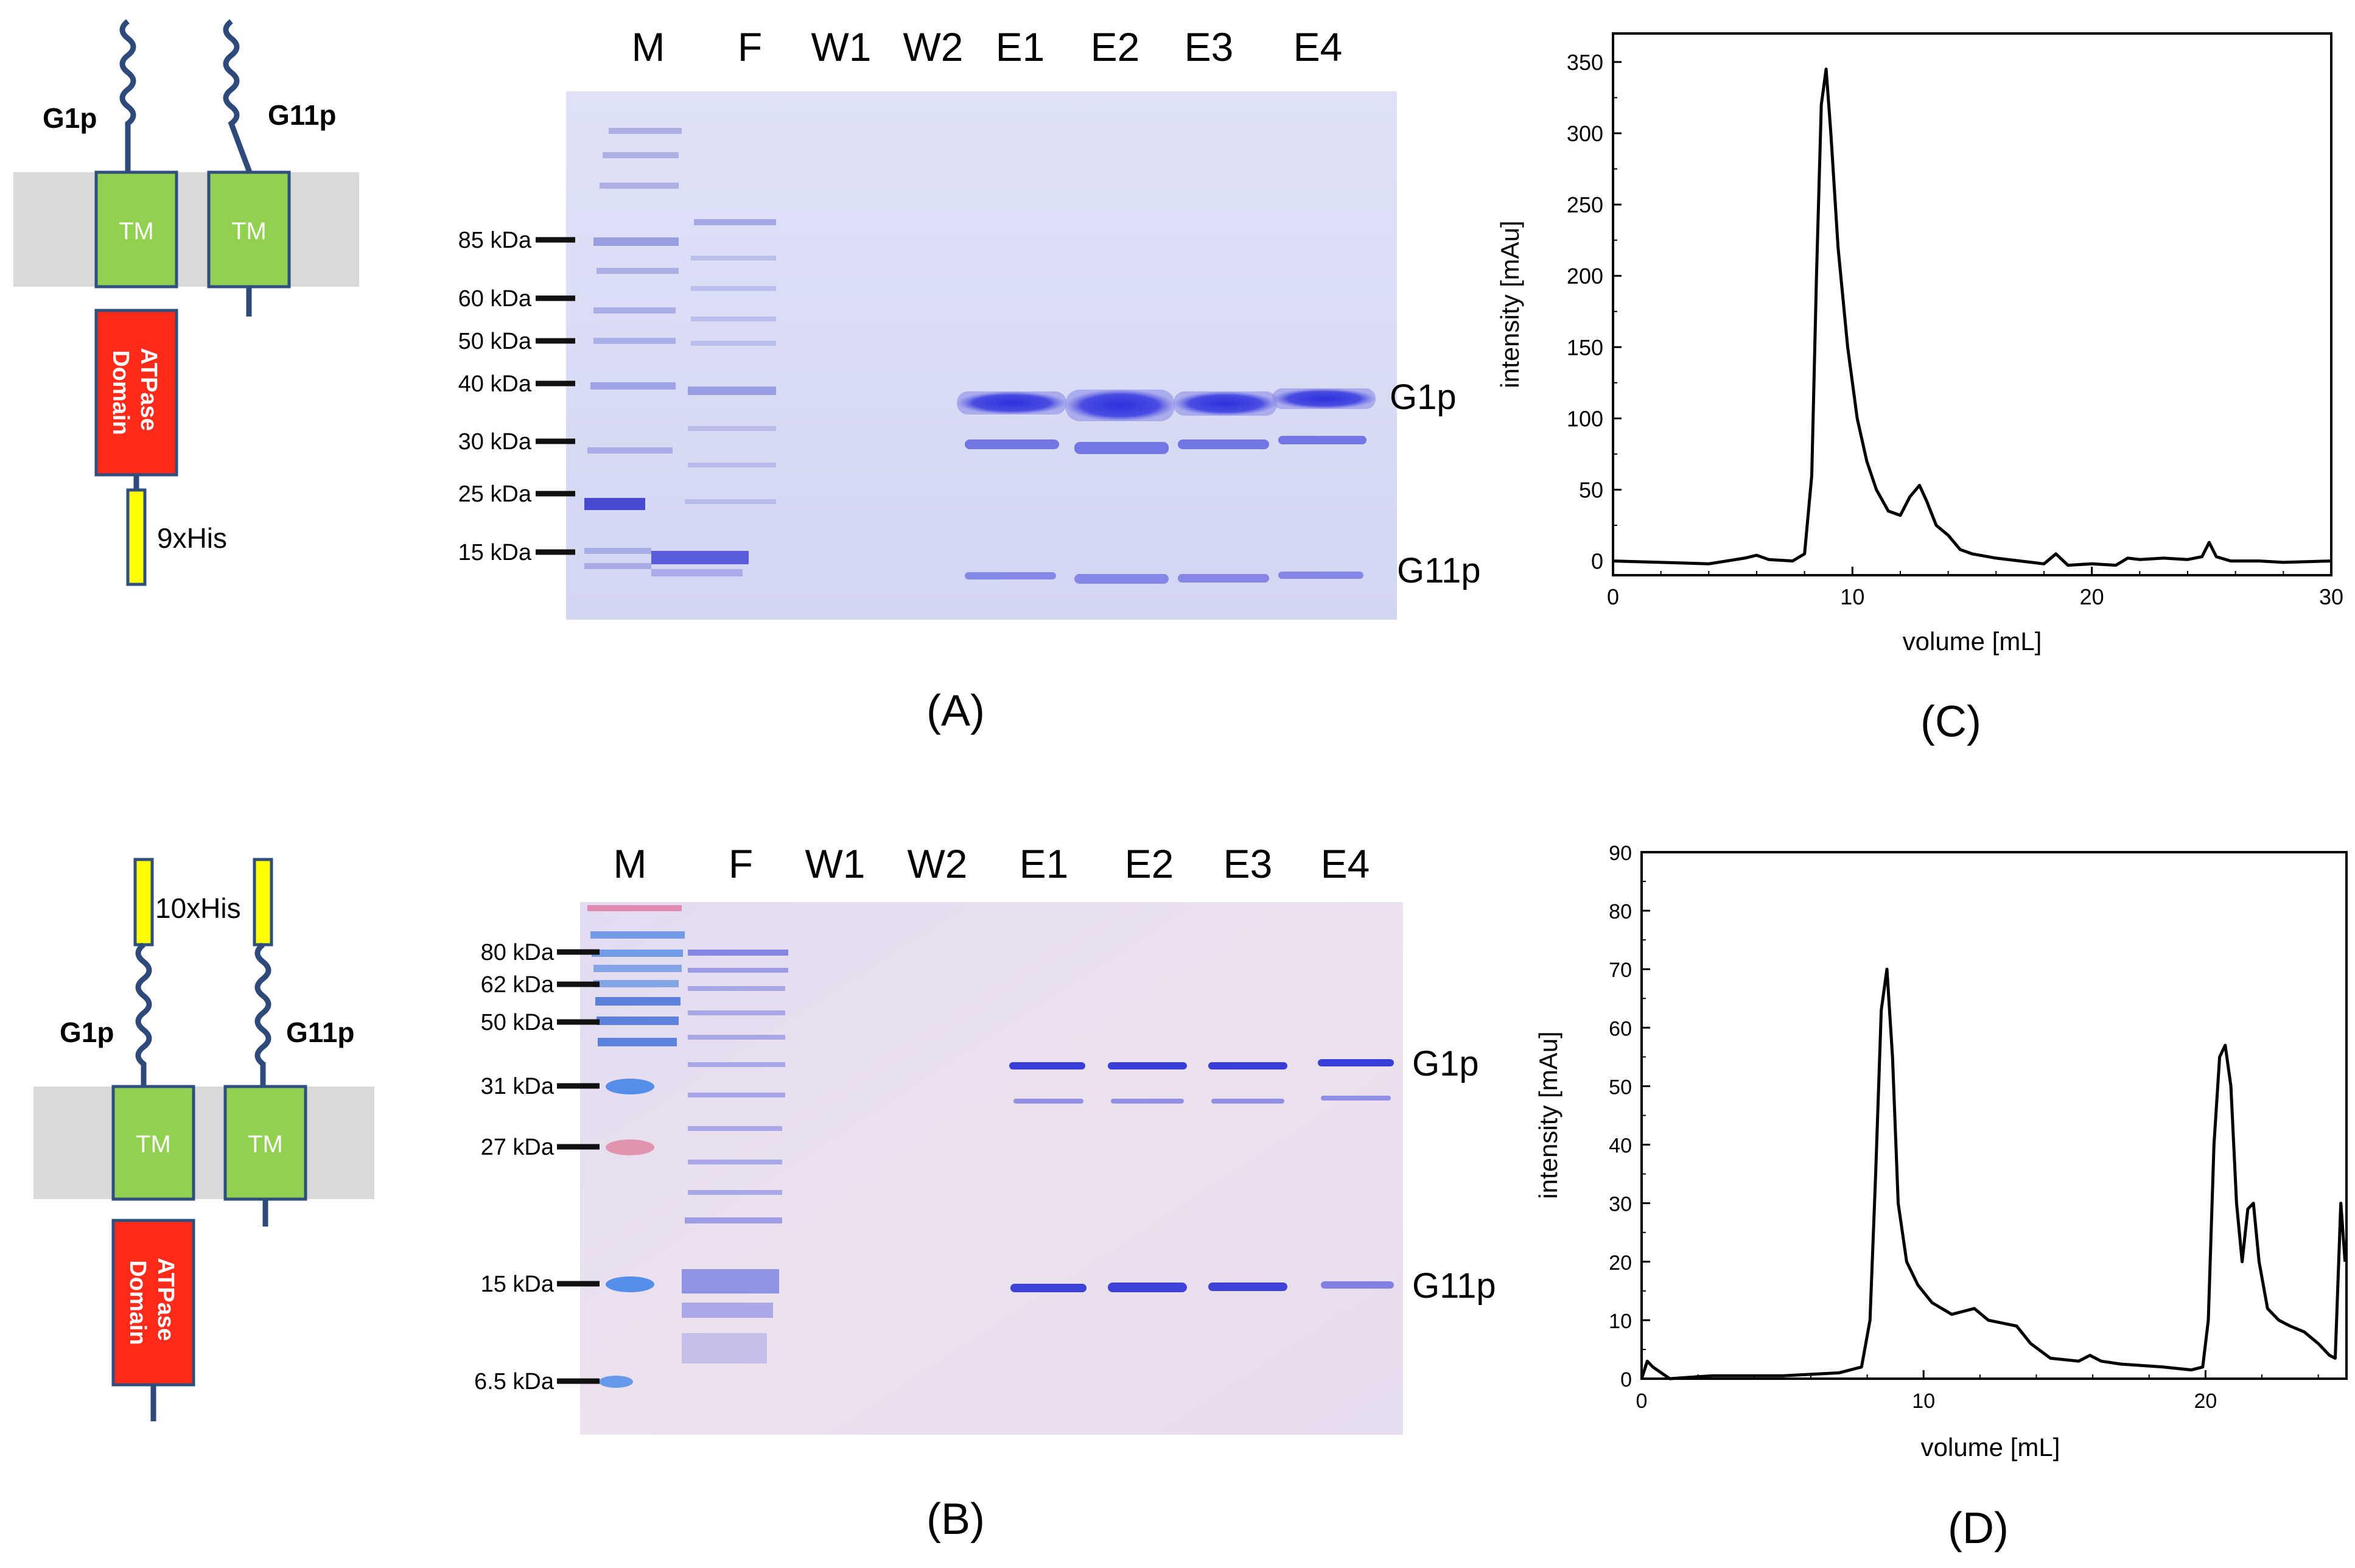 The image size is (2355, 1568). I want to click on atpase-label: ATPase Domain, so click(151, 1302).